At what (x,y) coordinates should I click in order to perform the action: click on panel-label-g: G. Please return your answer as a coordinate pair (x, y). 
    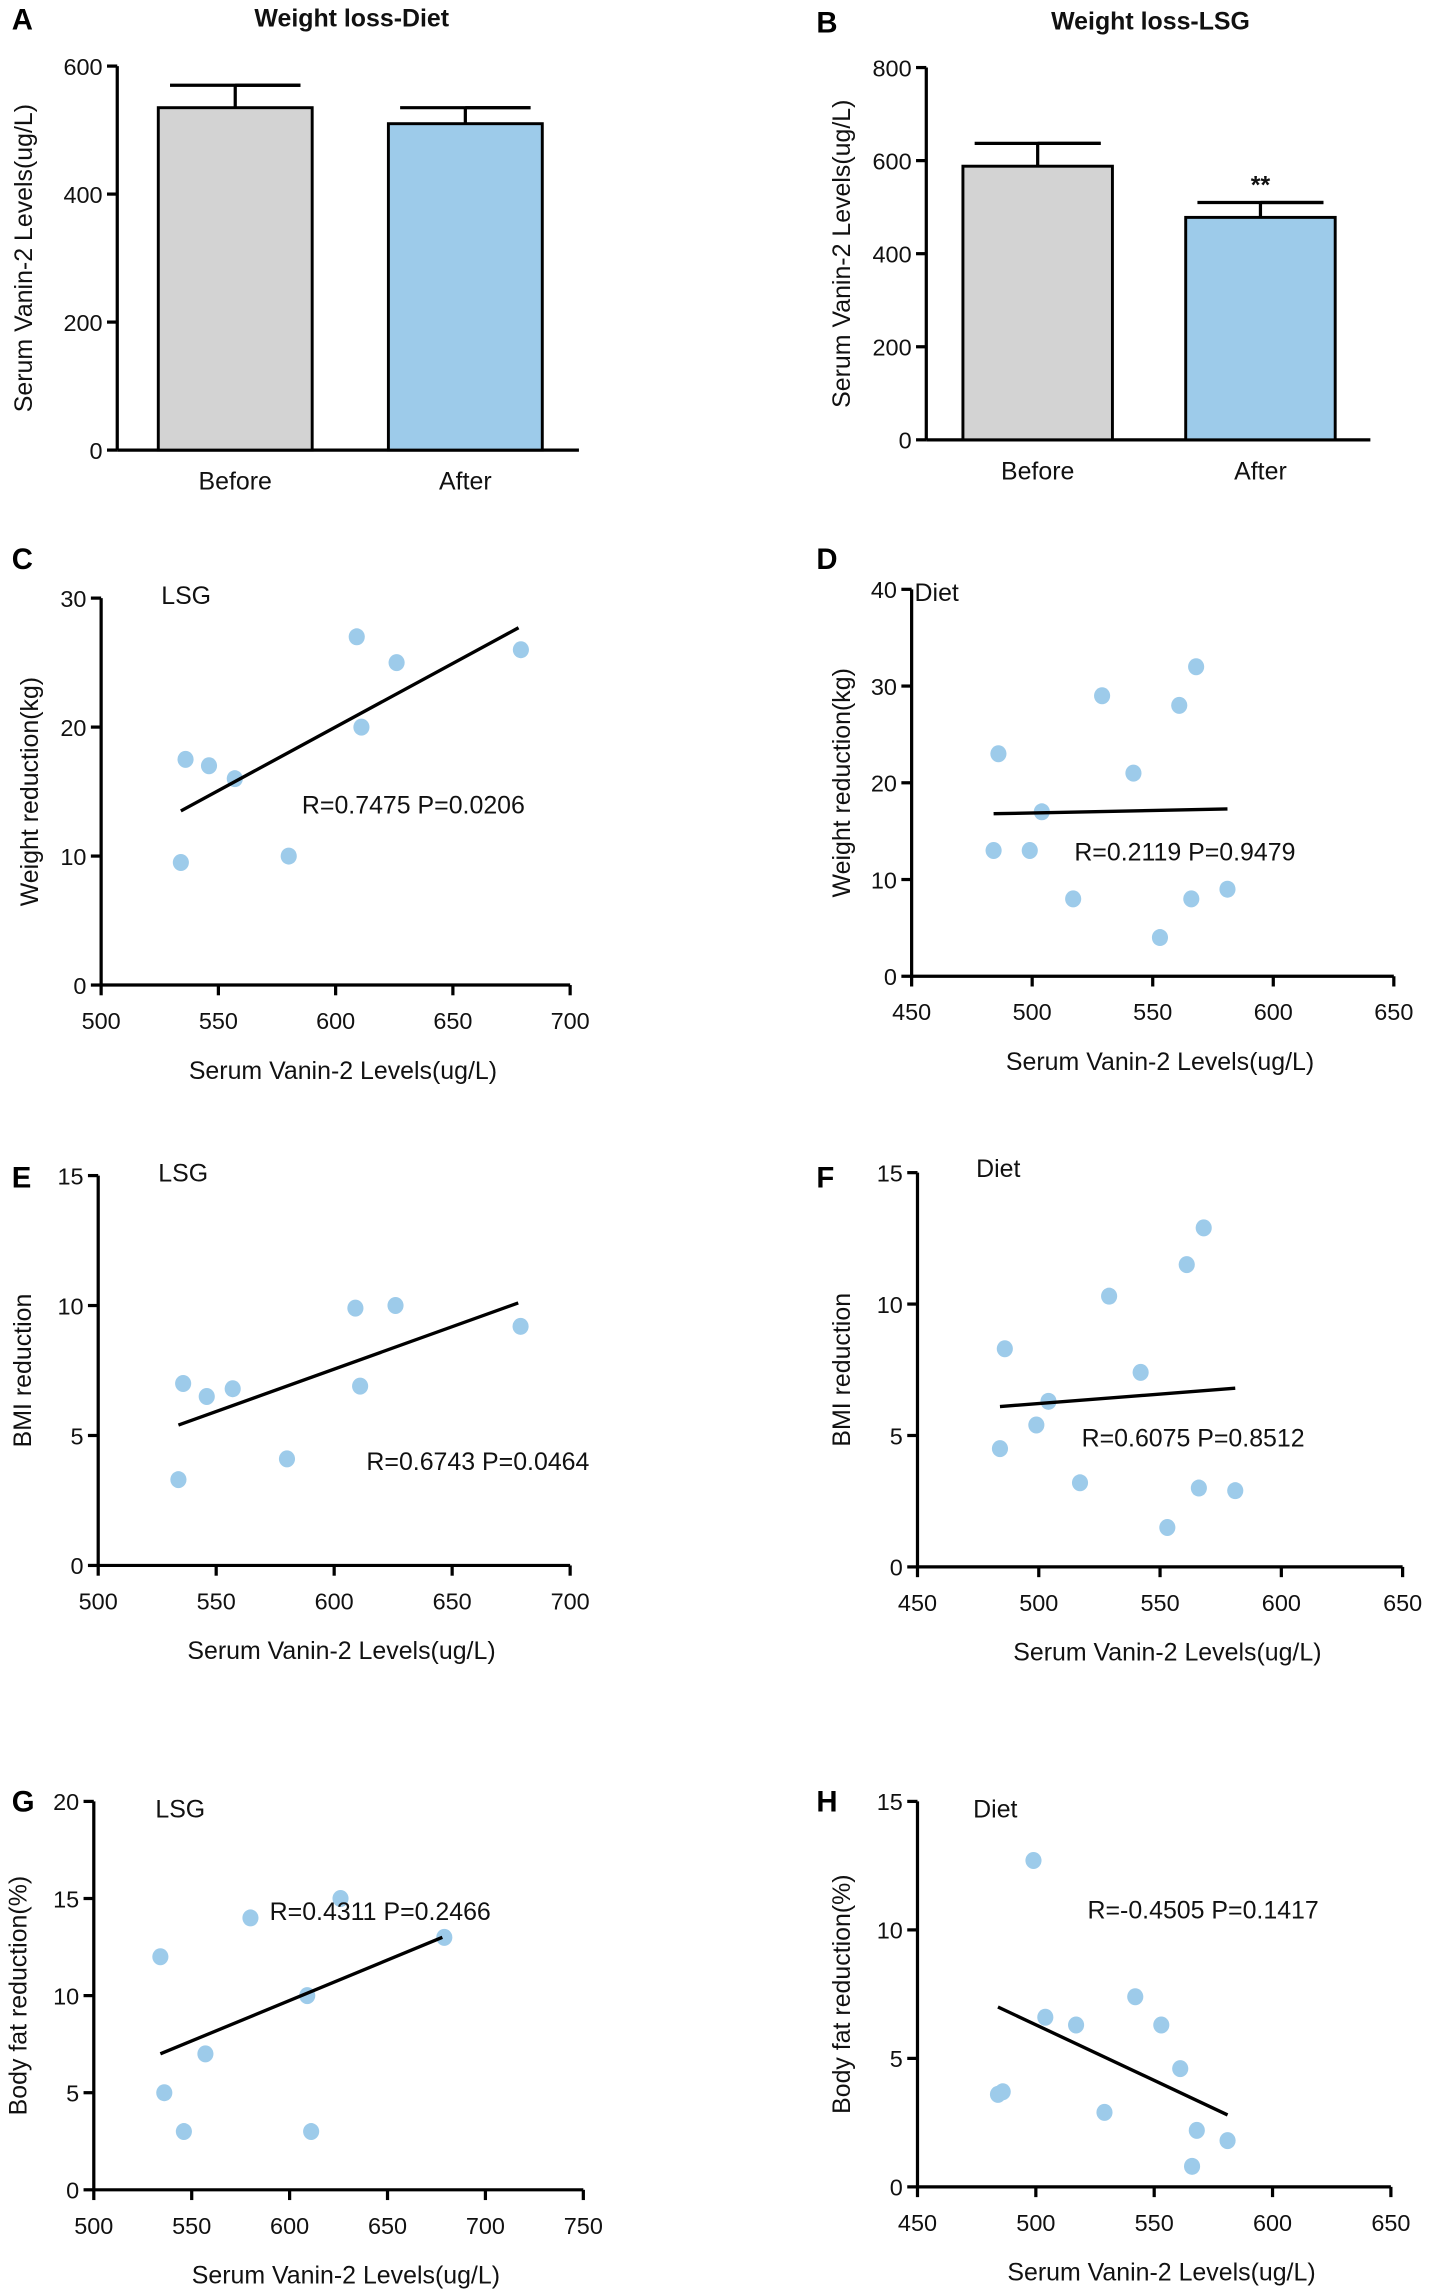
    Looking at the image, I should click on (23, 1802).